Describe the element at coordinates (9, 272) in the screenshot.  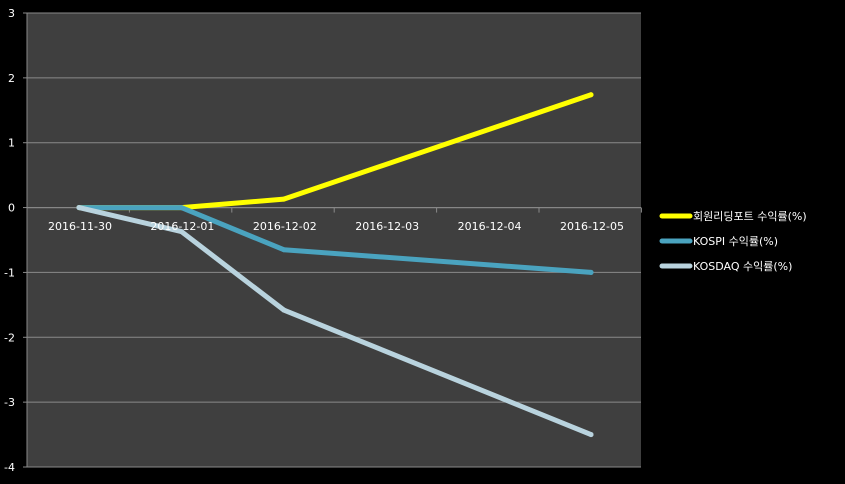
I see `y-tick-label: -1` at that location.